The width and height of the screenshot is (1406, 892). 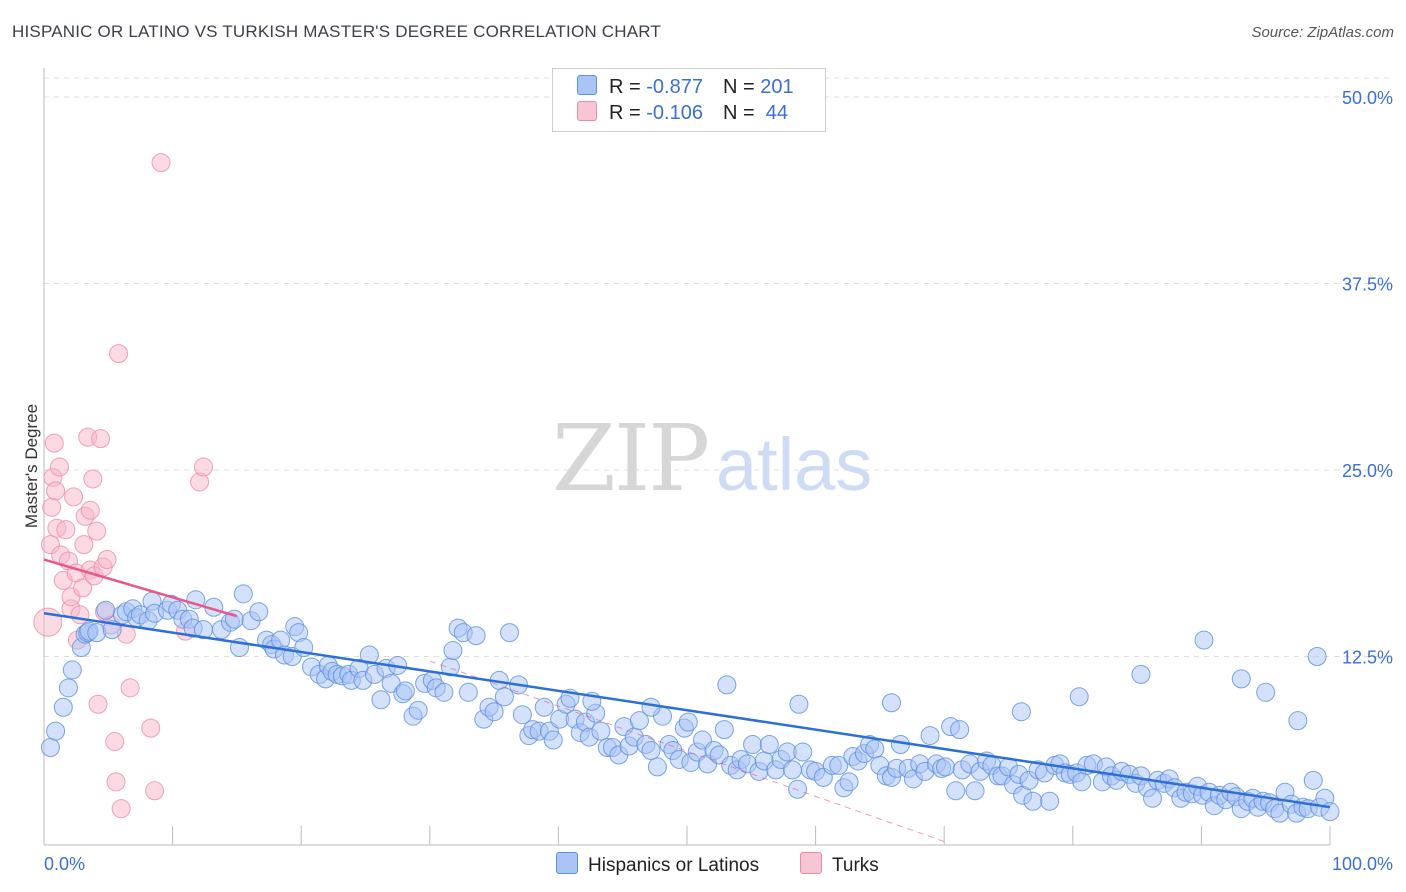 What do you see at coordinates (1367, 658) in the screenshot?
I see `y-tick-label: 12.5%` at bounding box center [1367, 658].